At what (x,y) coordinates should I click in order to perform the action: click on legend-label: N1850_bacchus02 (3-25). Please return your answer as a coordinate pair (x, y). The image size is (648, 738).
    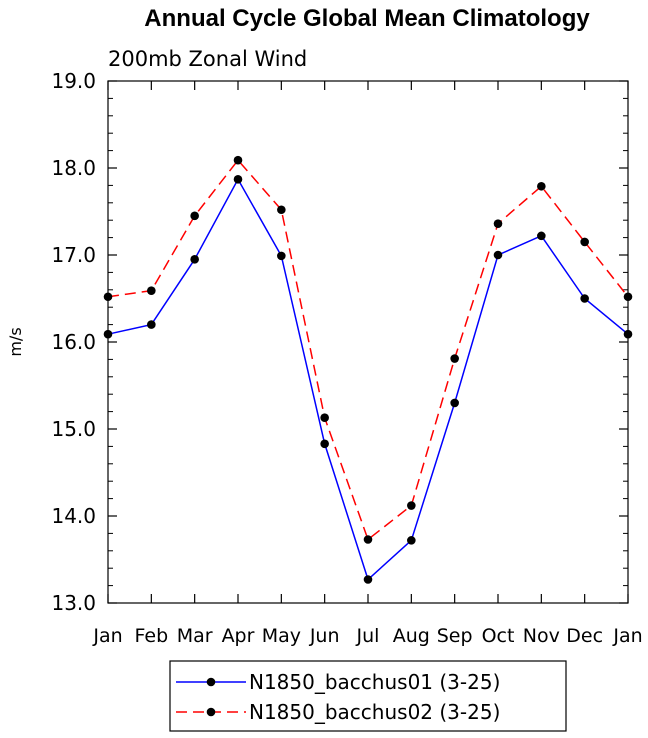
    Looking at the image, I should click on (374, 712).